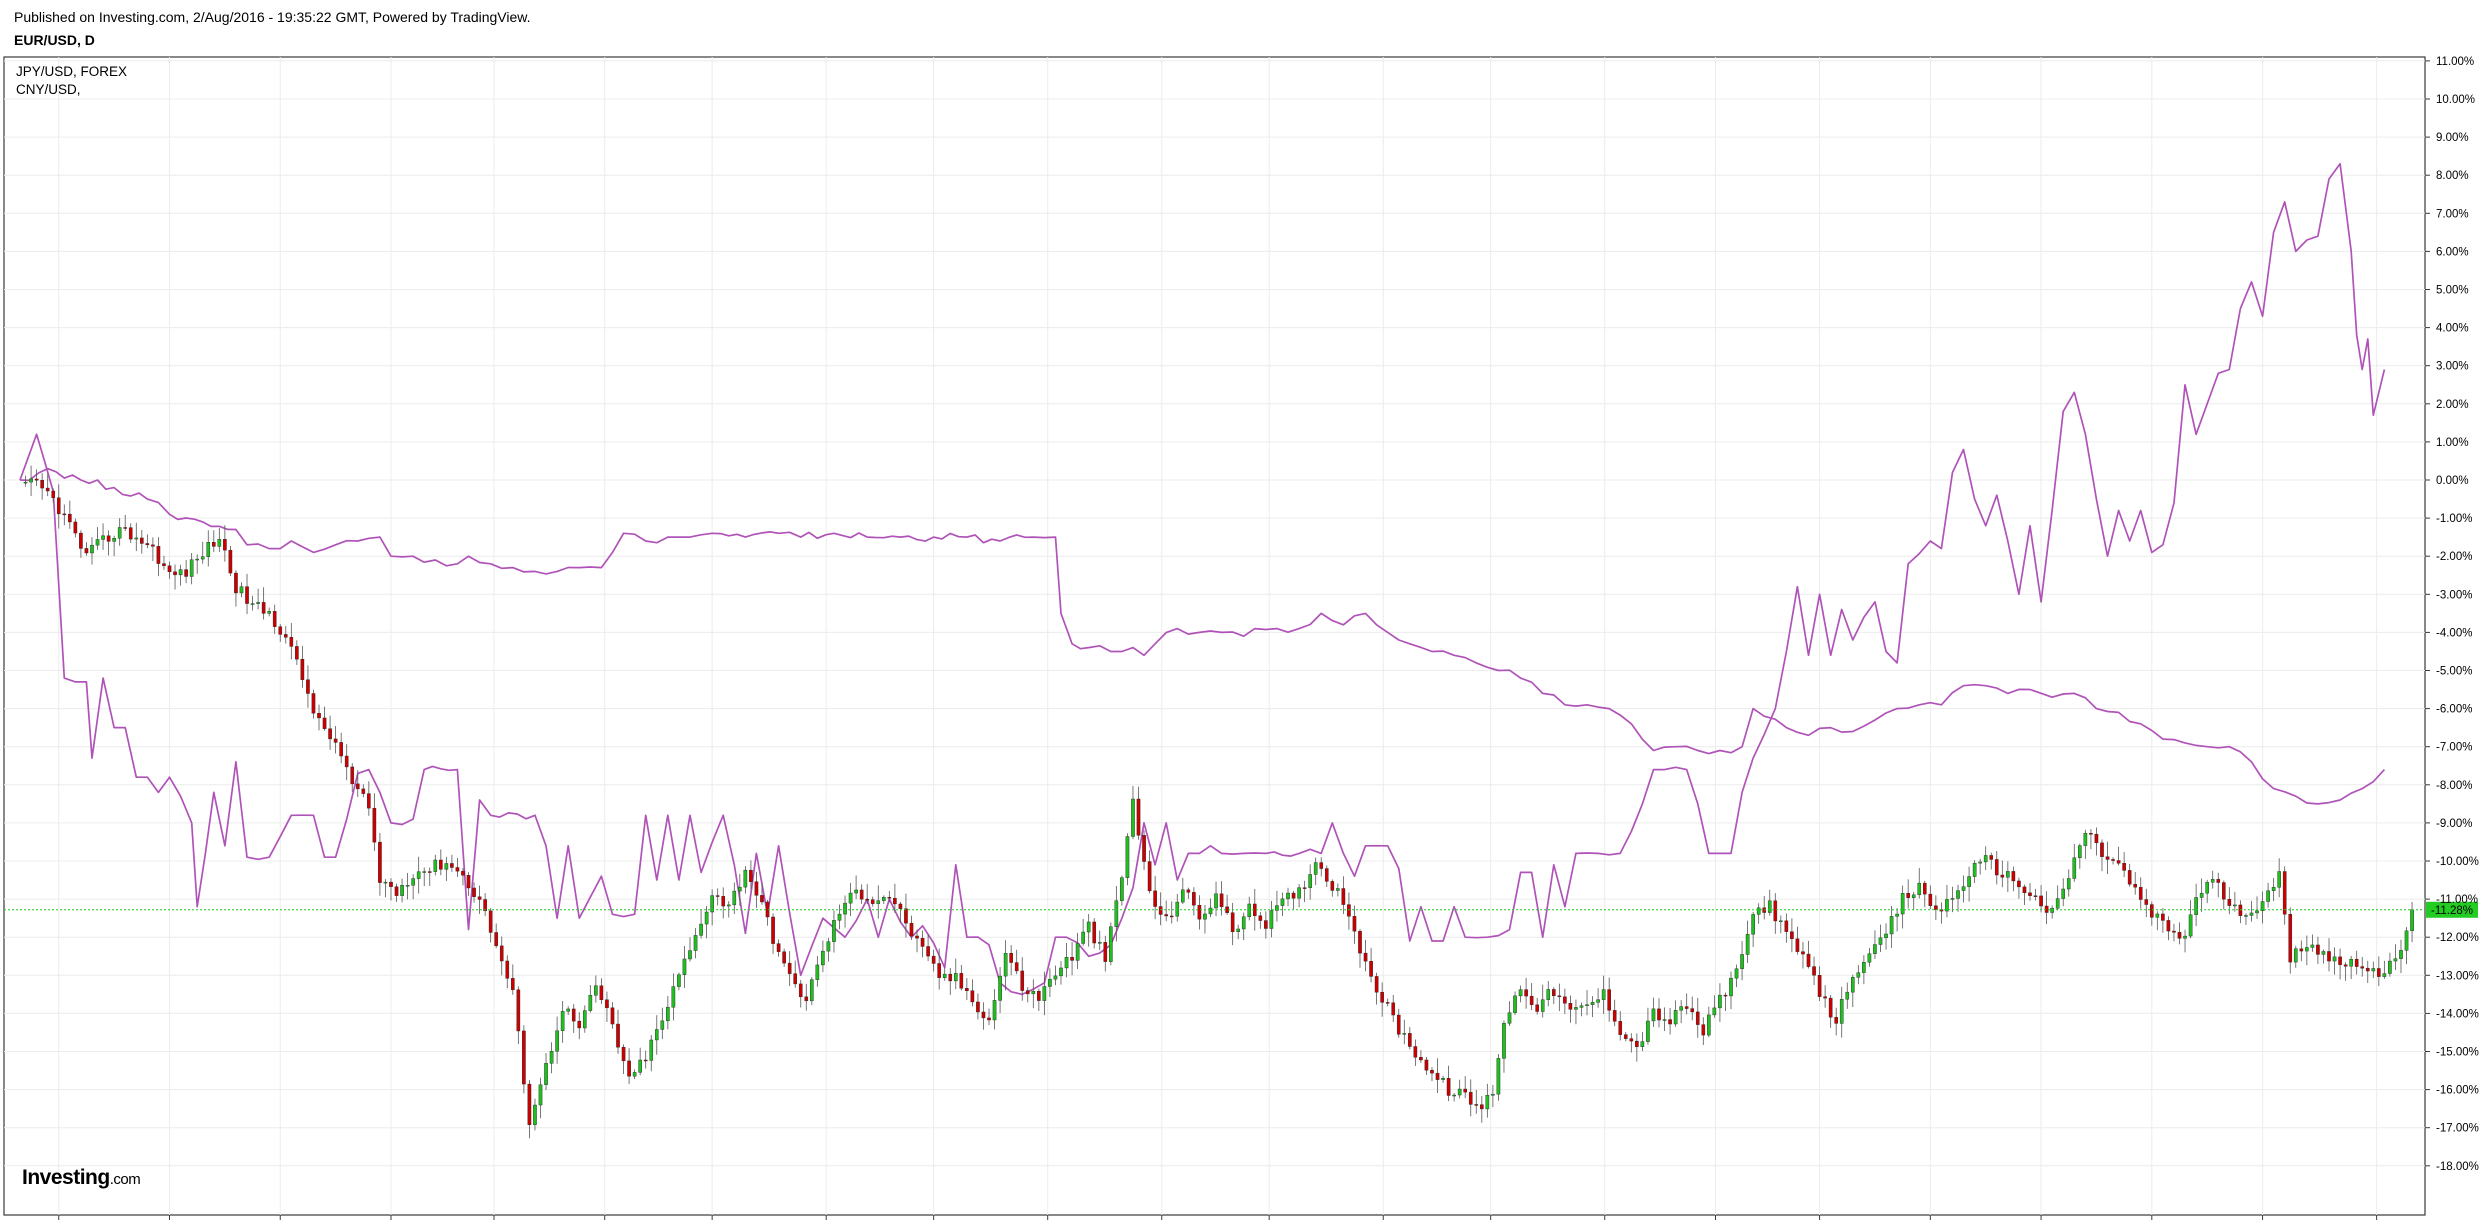 This screenshot has width=2484, height=1222. Describe the element at coordinates (2452, 214) in the screenshot. I see `y-tick-label: 7.00%` at that location.